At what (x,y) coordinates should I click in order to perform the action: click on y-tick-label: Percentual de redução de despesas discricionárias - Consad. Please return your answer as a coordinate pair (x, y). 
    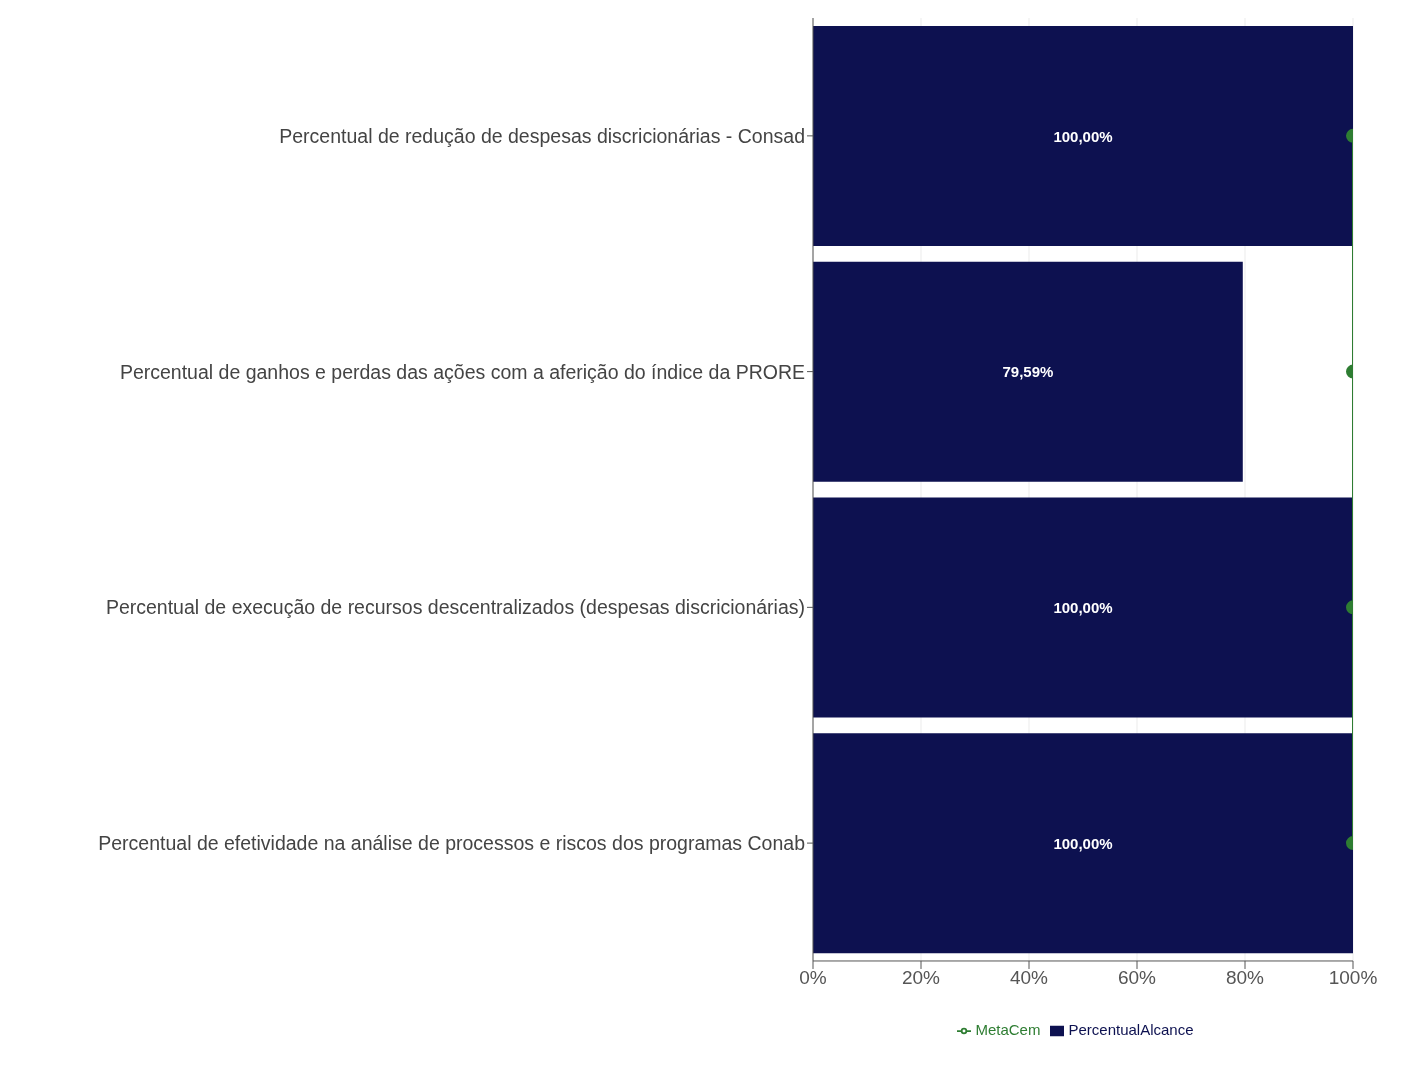
    Looking at the image, I should click on (542, 135).